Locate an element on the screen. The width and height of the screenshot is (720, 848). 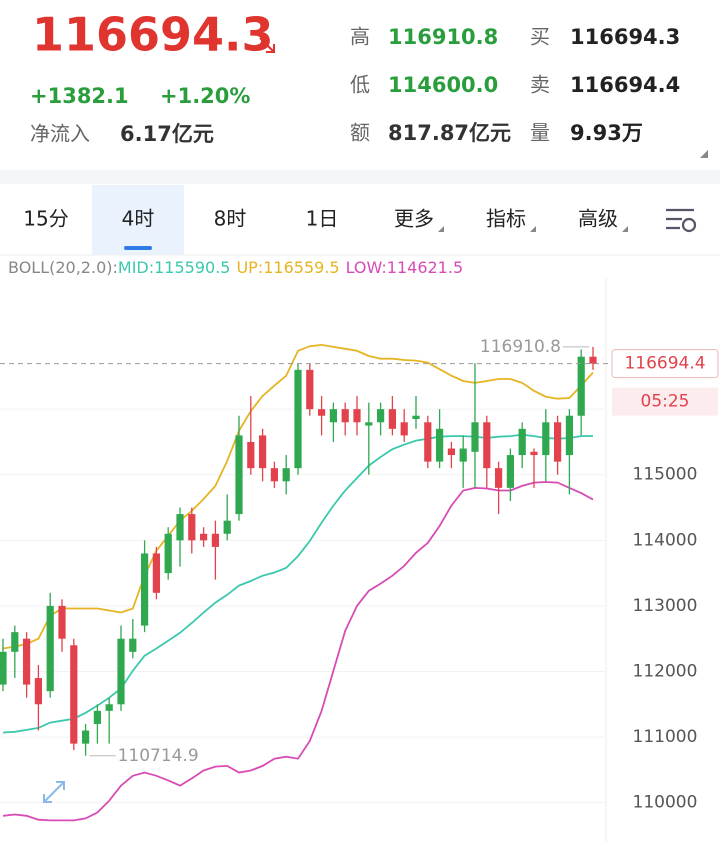
stat-label: 高 is located at coordinates (360, 37).